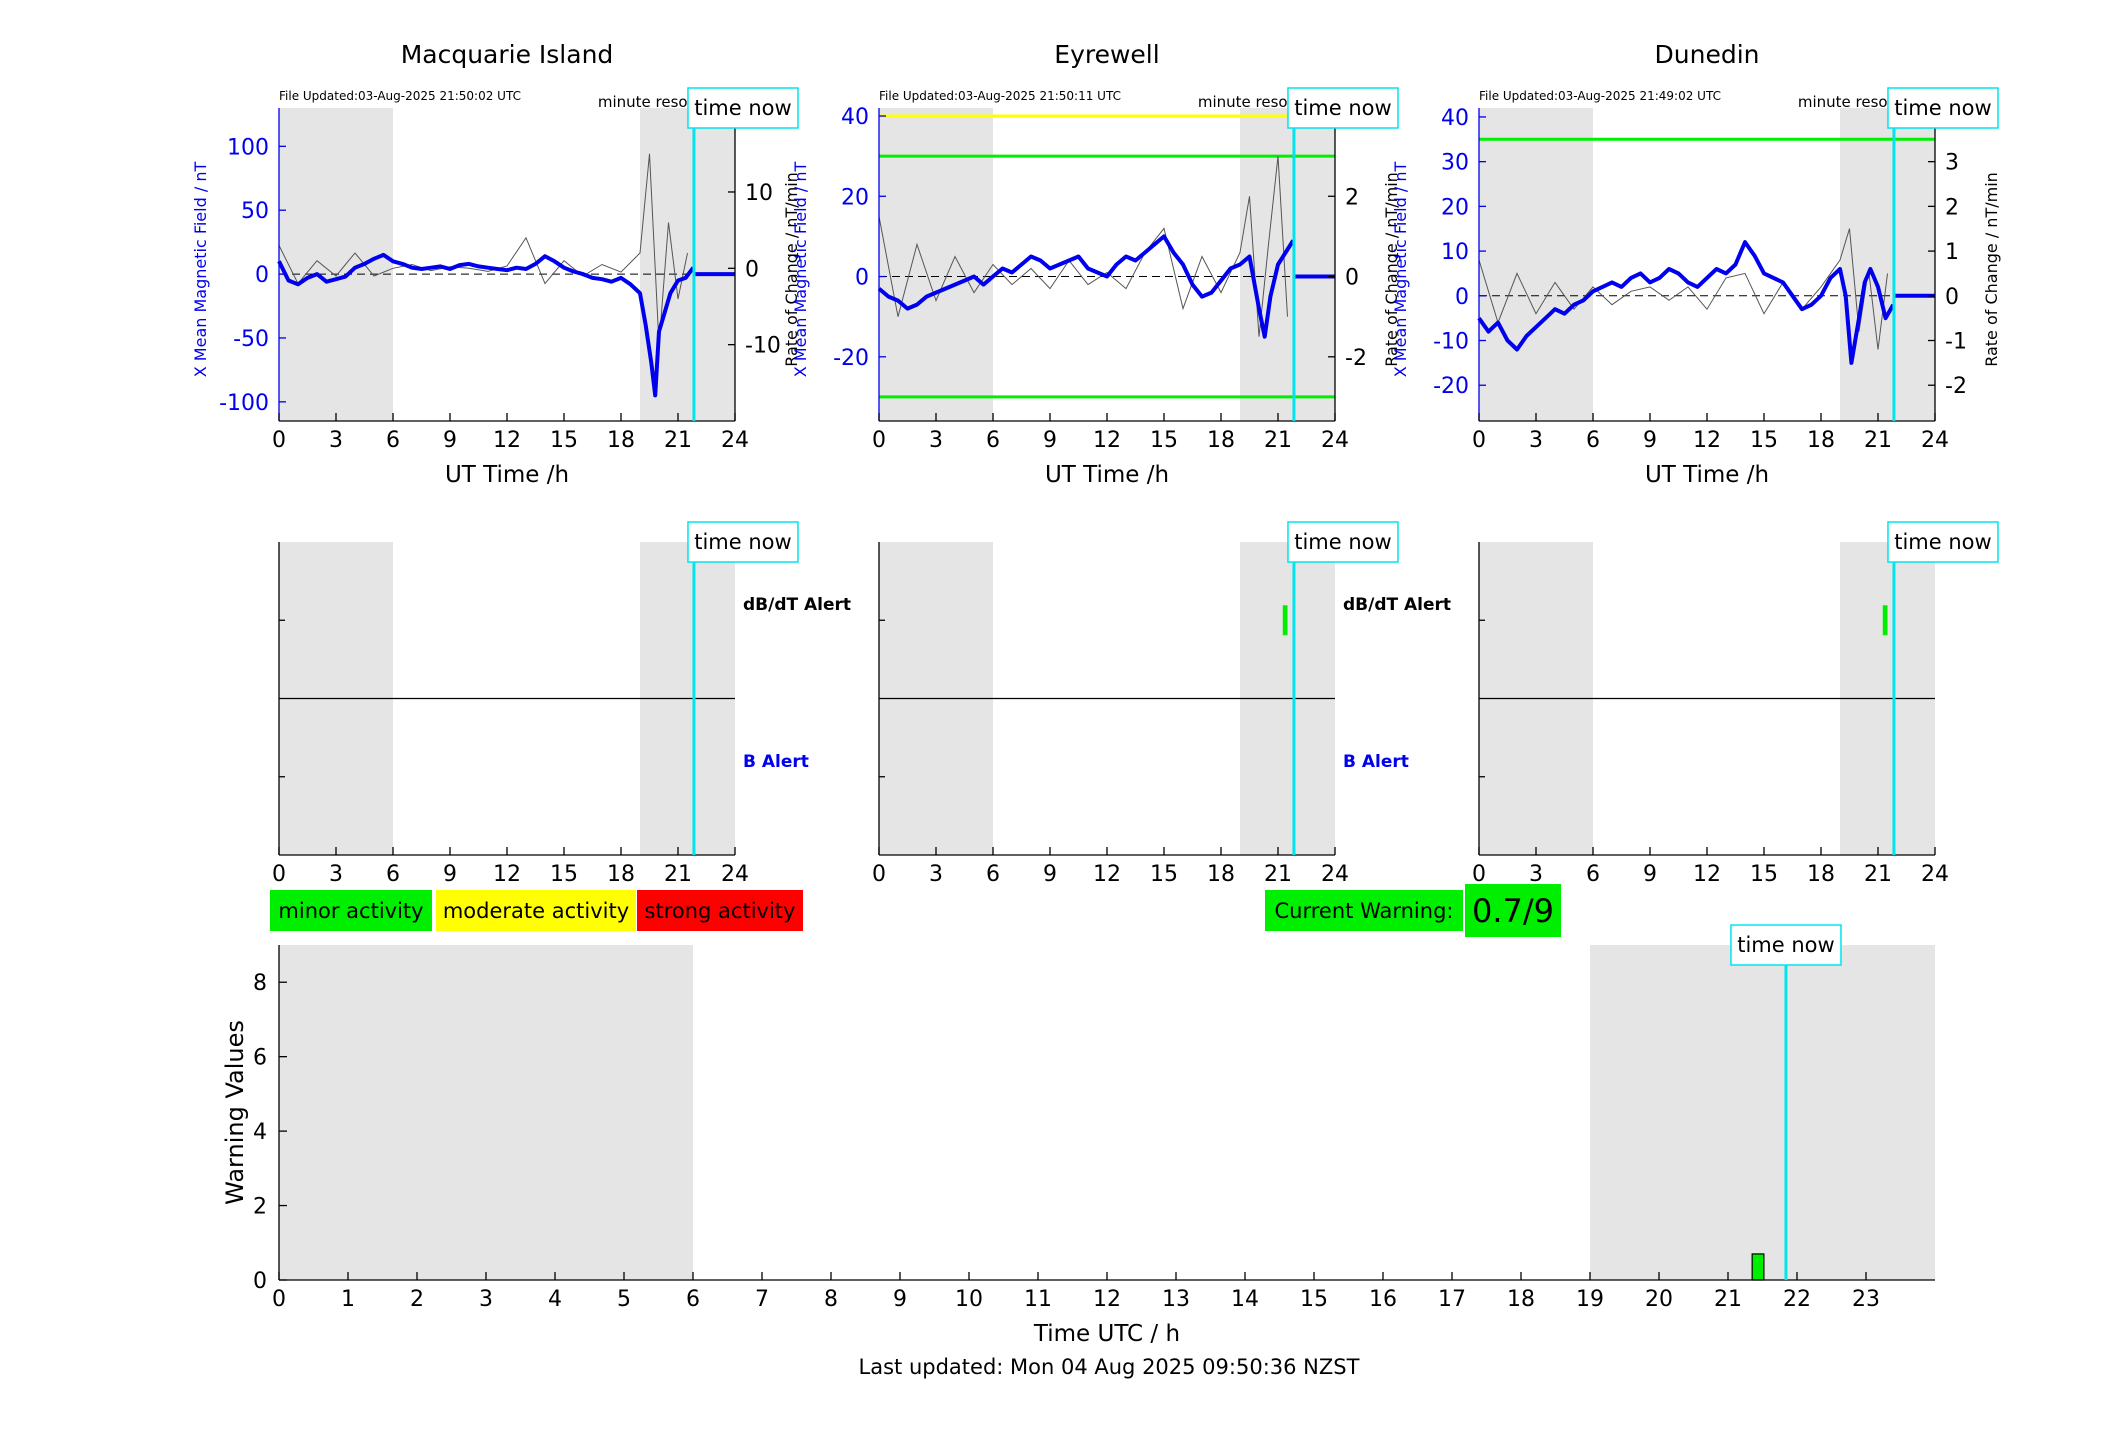 The image size is (2117, 1437). Describe the element at coordinates (855, 197) in the screenshot. I see `y-left-tick-label: 20` at that location.